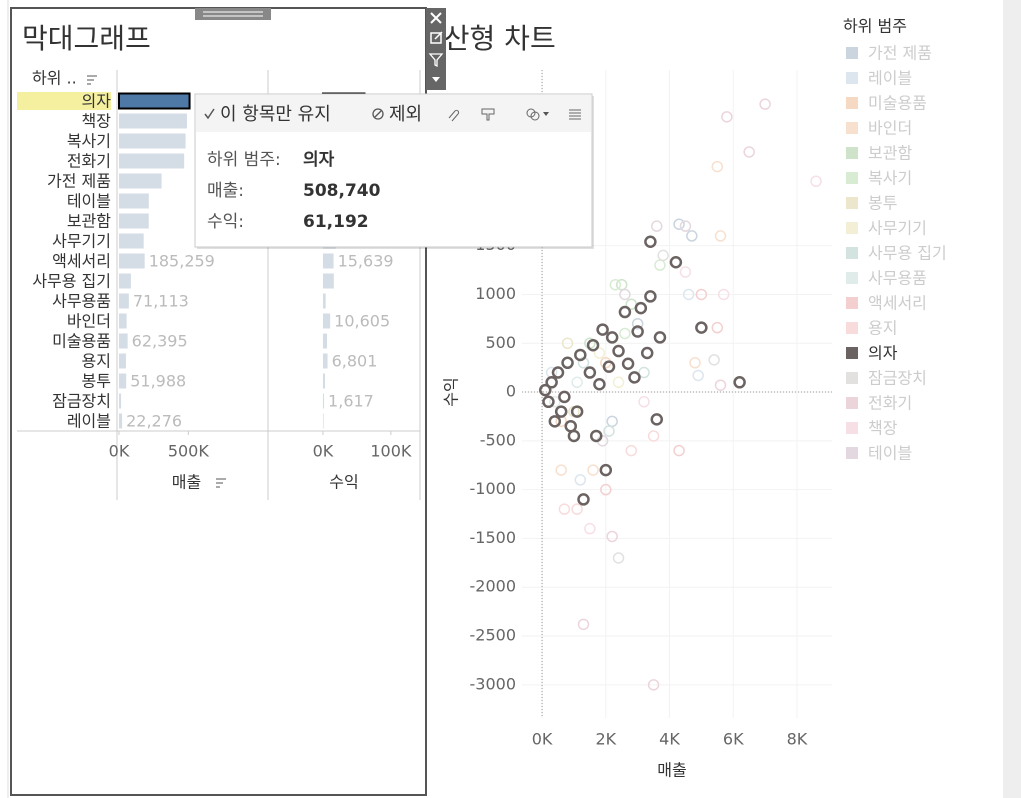  What do you see at coordinates (154, 421) in the screenshot?
I see `value-label: 22,276` at bounding box center [154, 421].